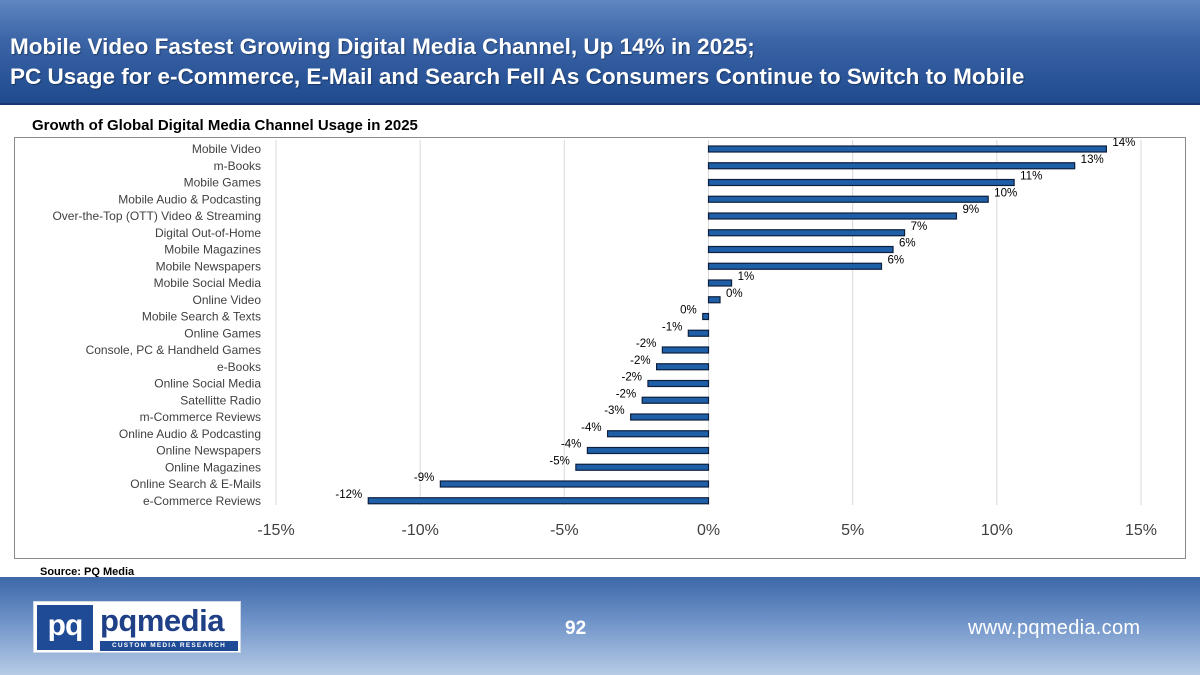  I want to click on category-label: Digital Out-of-Home, so click(208, 233).